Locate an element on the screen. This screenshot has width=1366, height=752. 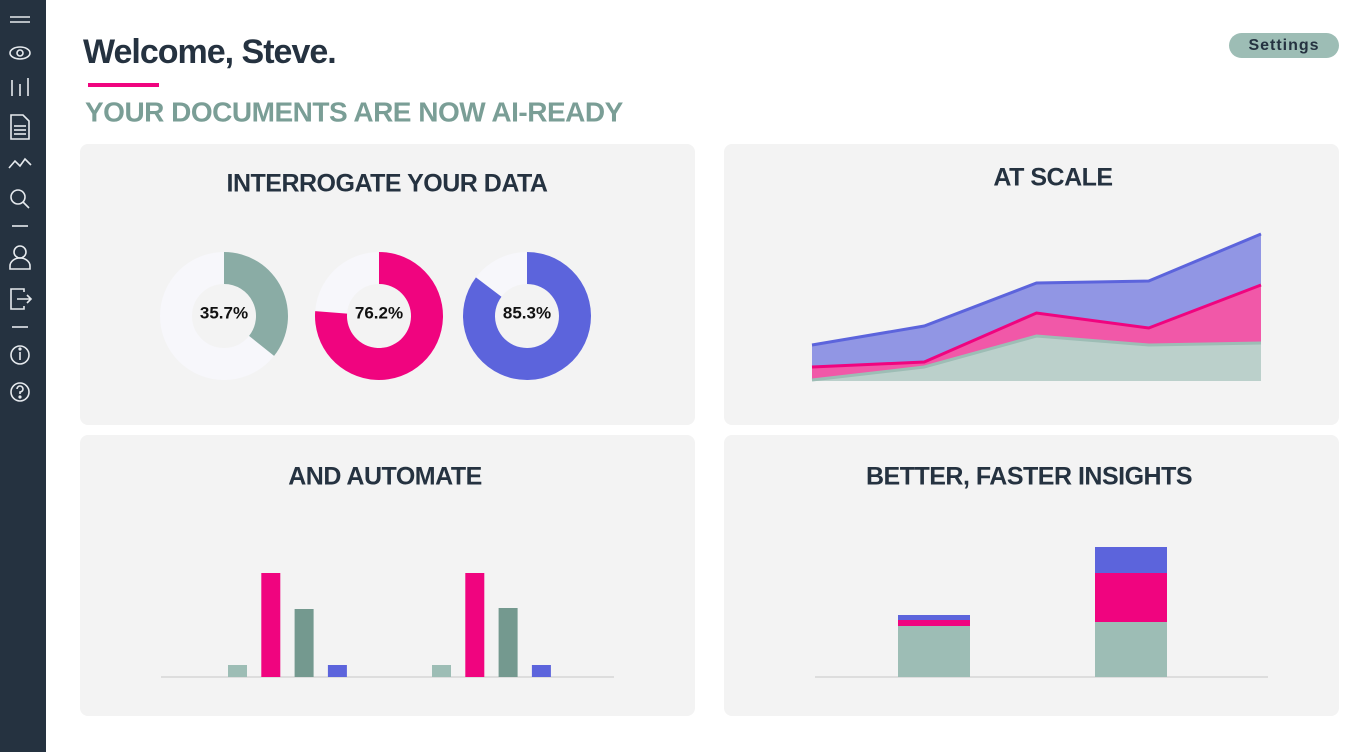
user-icon is located at coordinates (20, 257).